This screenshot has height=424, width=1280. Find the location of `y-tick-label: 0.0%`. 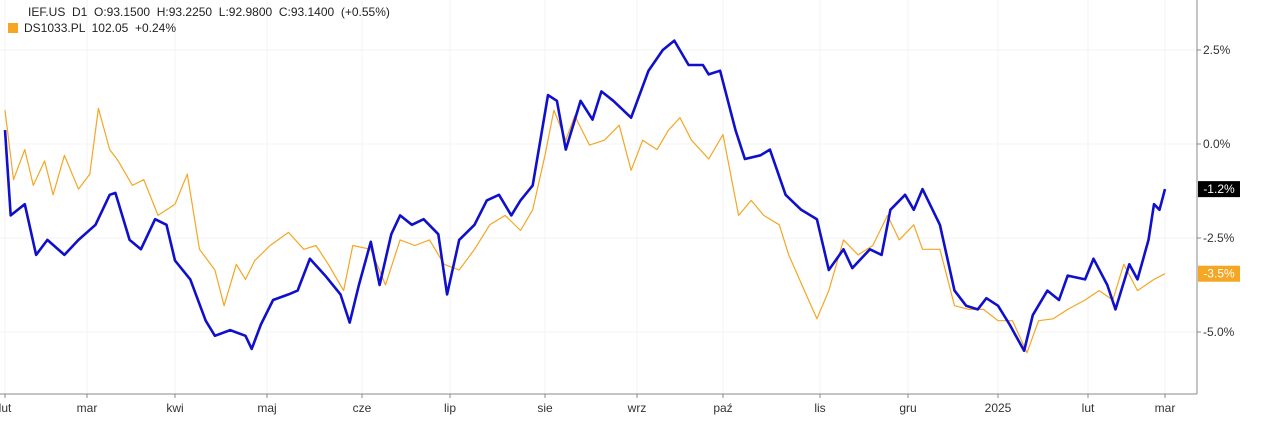

y-tick-label: 0.0% is located at coordinates (1217, 144).